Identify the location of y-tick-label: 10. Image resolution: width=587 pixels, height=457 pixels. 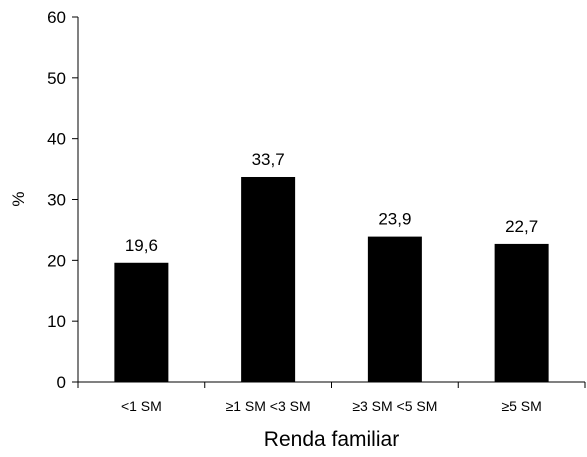
(56, 321).